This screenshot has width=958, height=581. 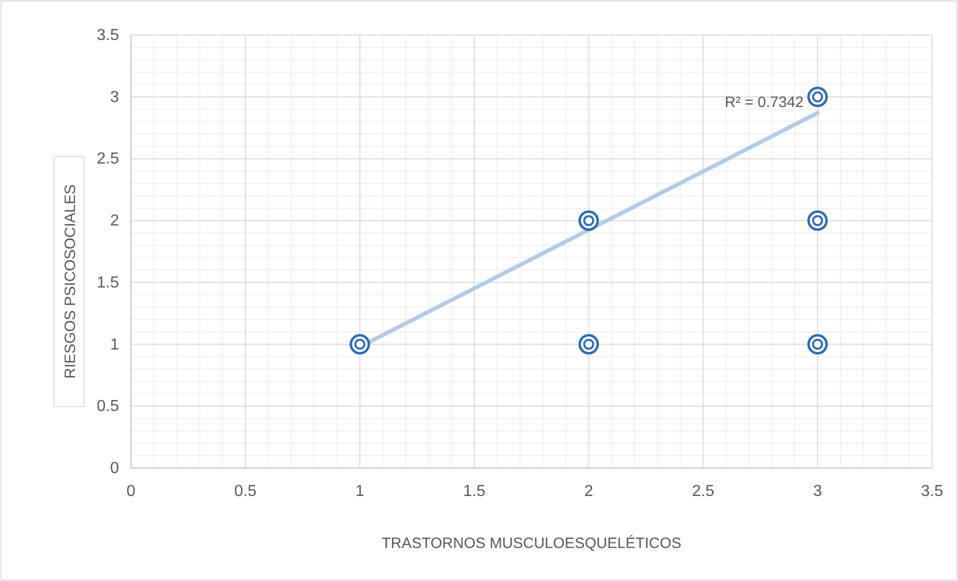 What do you see at coordinates (359, 491) in the screenshot?
I see `x-tick-label: 1` at bounding box center [359, 491].